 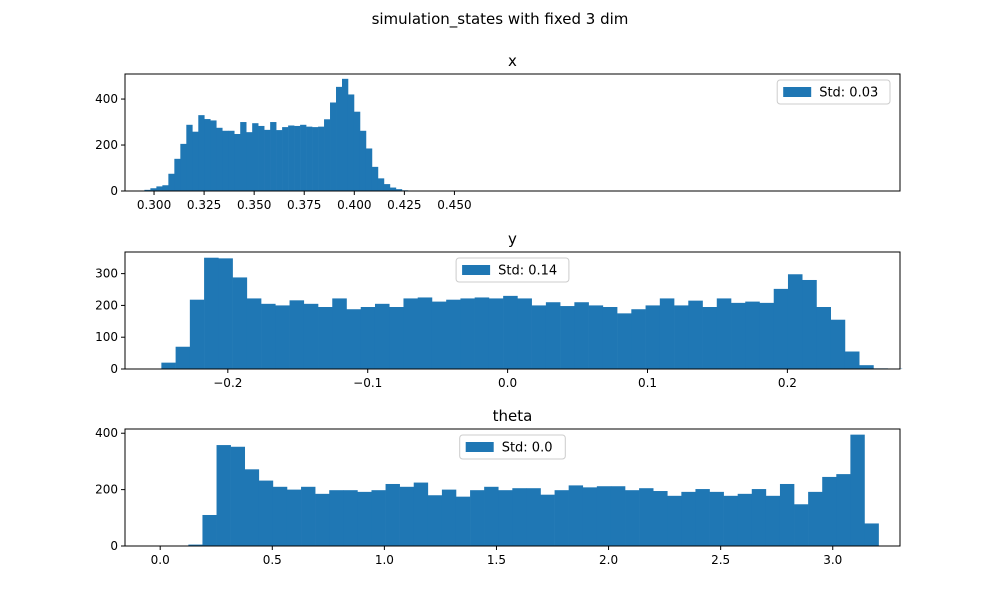 I want to click on y-tick-label: 100, so click(x=106, y=337).